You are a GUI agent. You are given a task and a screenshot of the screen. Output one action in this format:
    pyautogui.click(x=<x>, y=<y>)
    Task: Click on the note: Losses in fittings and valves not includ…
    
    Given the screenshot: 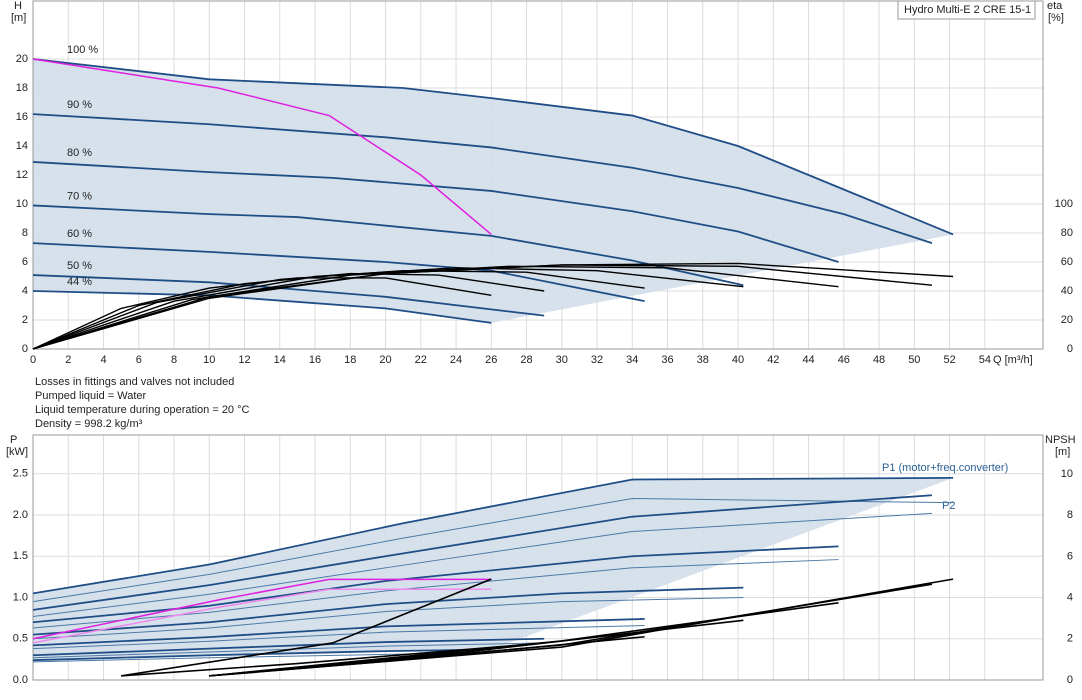 What is the action you would take?
    pyautogui.click(x=134, y=382)
    